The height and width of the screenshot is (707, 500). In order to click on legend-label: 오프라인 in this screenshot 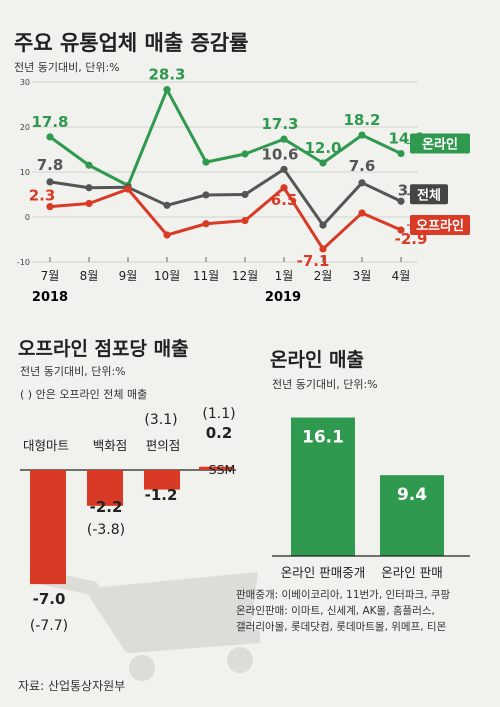, I will do `click(440, 226)`.